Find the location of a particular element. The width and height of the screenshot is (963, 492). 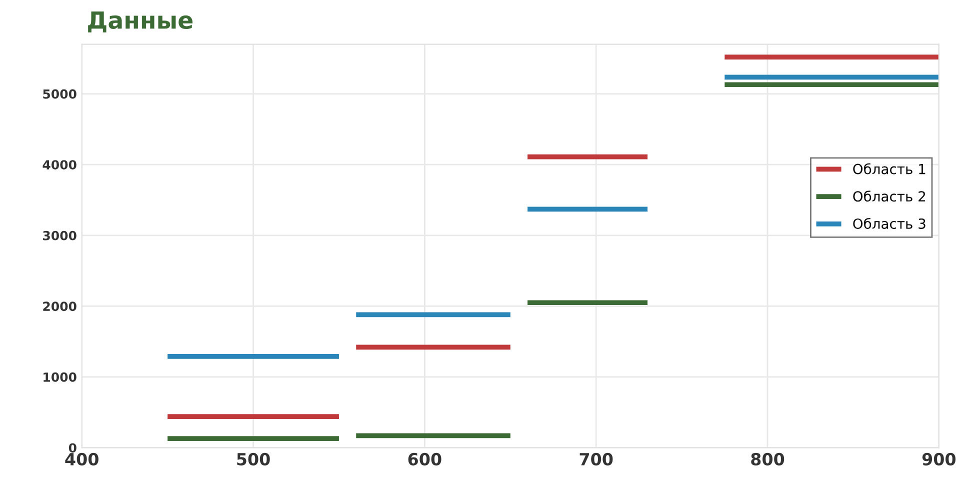

legend-label: Область 1 is located at coordinates (889, 168).